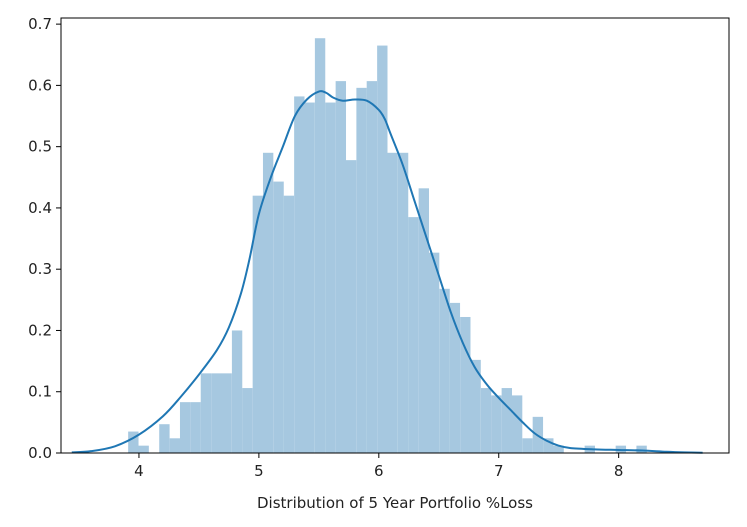 The image size is (747, 527). What do you see at coordinates (40, 24) in the screenshot?
I see `y-tick-label: 0.7` at bounding box center [40, 24].